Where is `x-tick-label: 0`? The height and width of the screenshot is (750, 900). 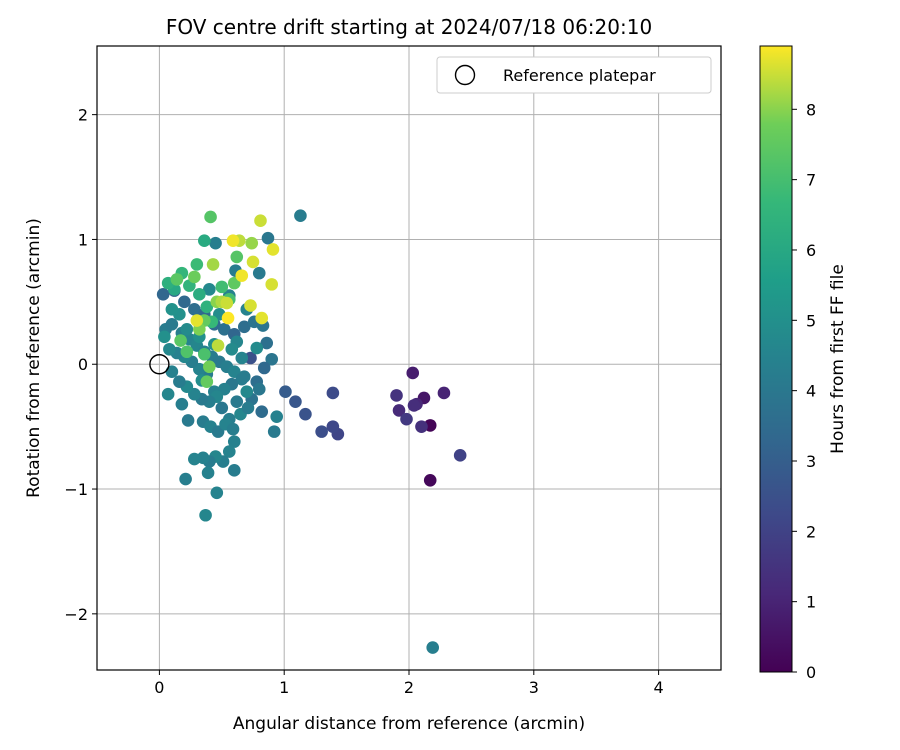 x-tick-label: 0 is located at coordinates (159, 687).